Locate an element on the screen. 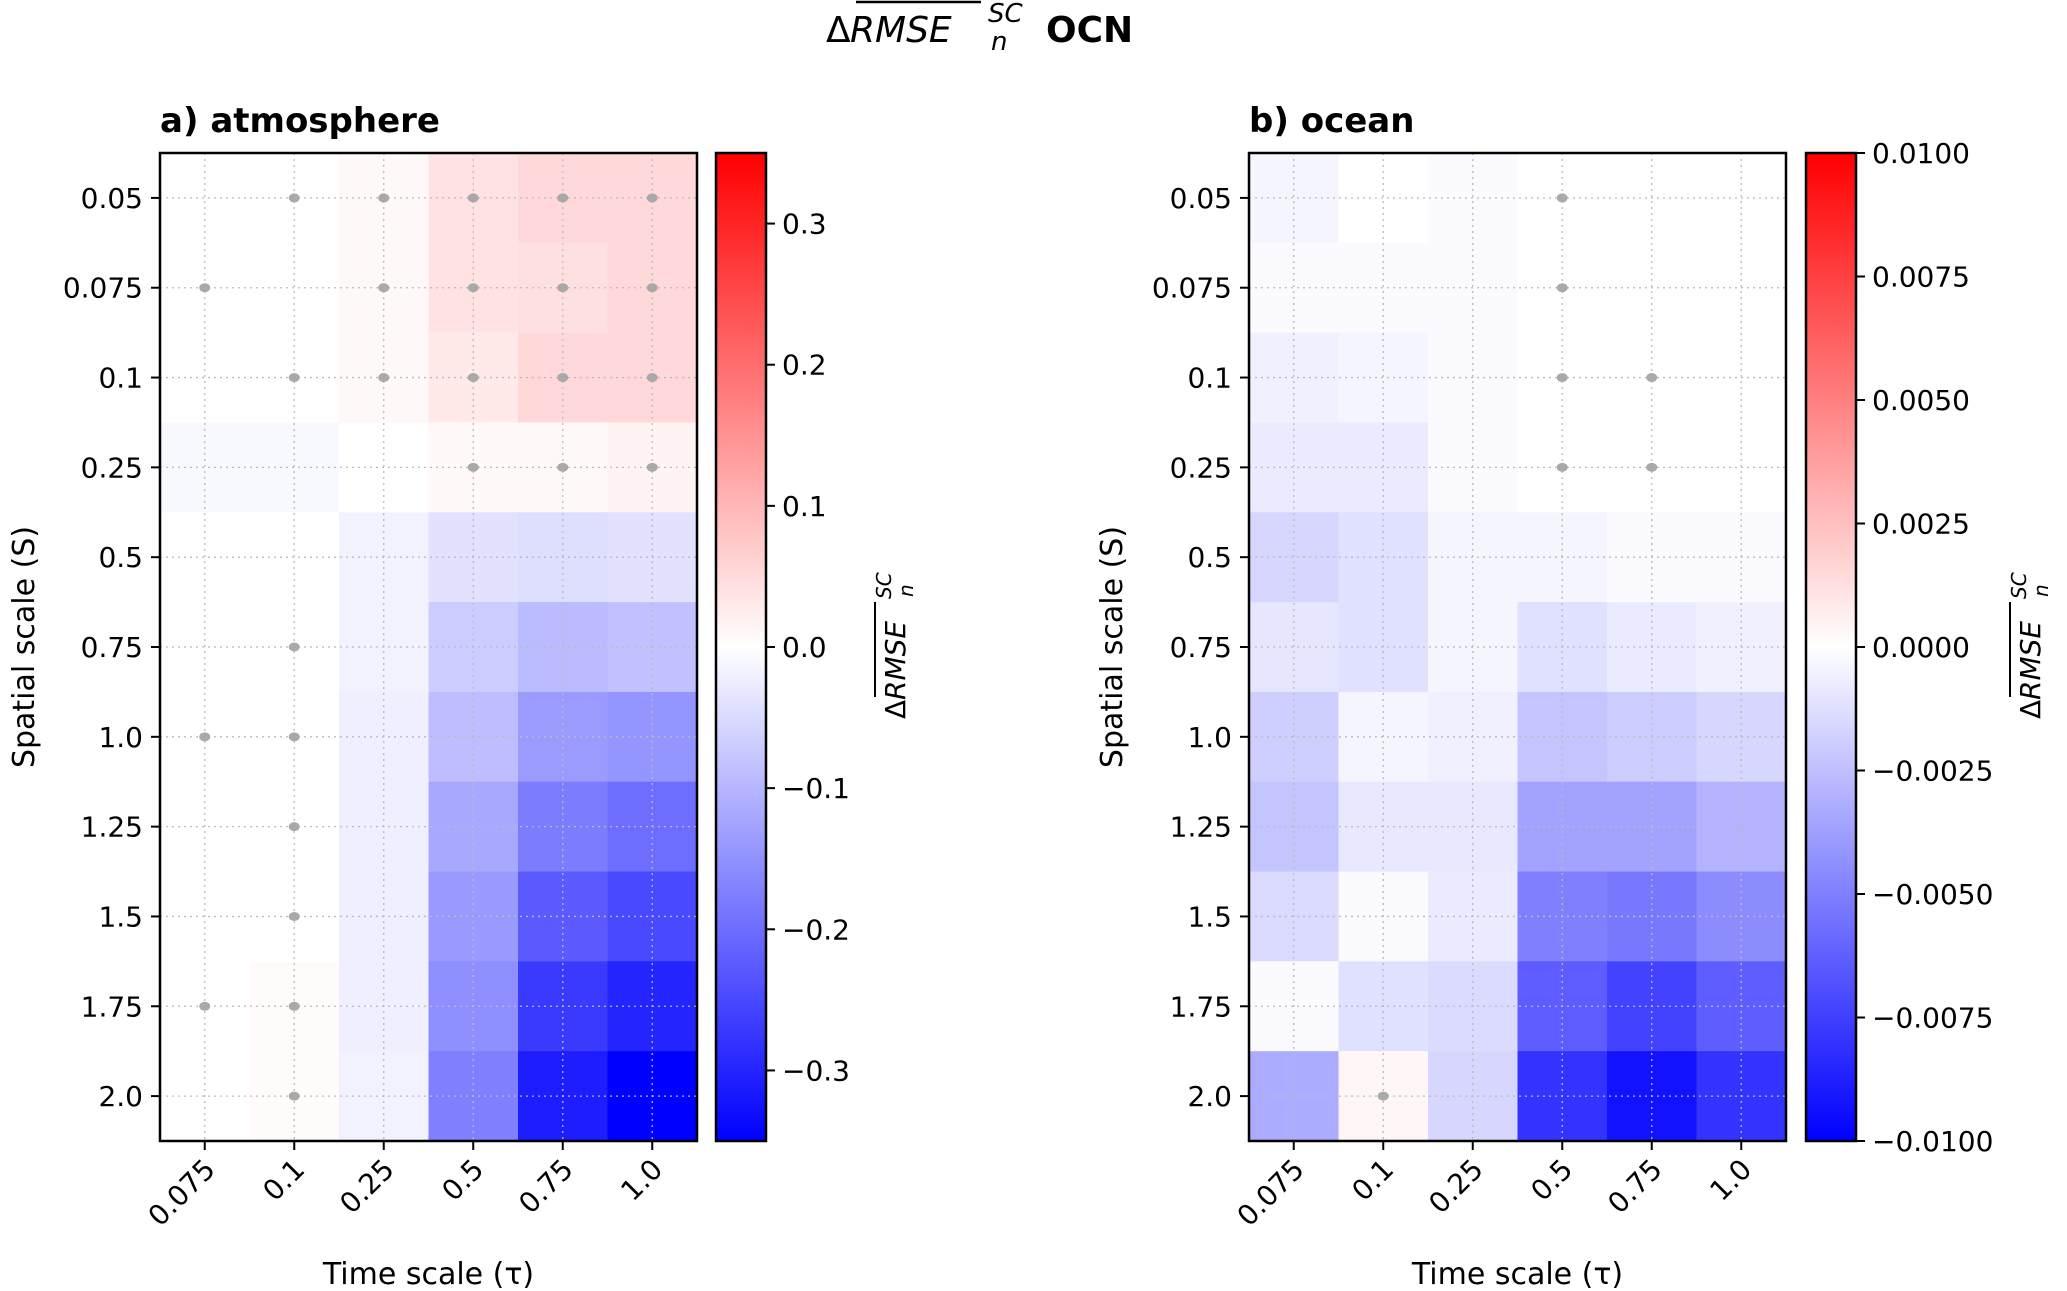 The height and width of the screenshot is (1291, 2067). figure-title-superscript: SC is located at coordinates (1006, 14).